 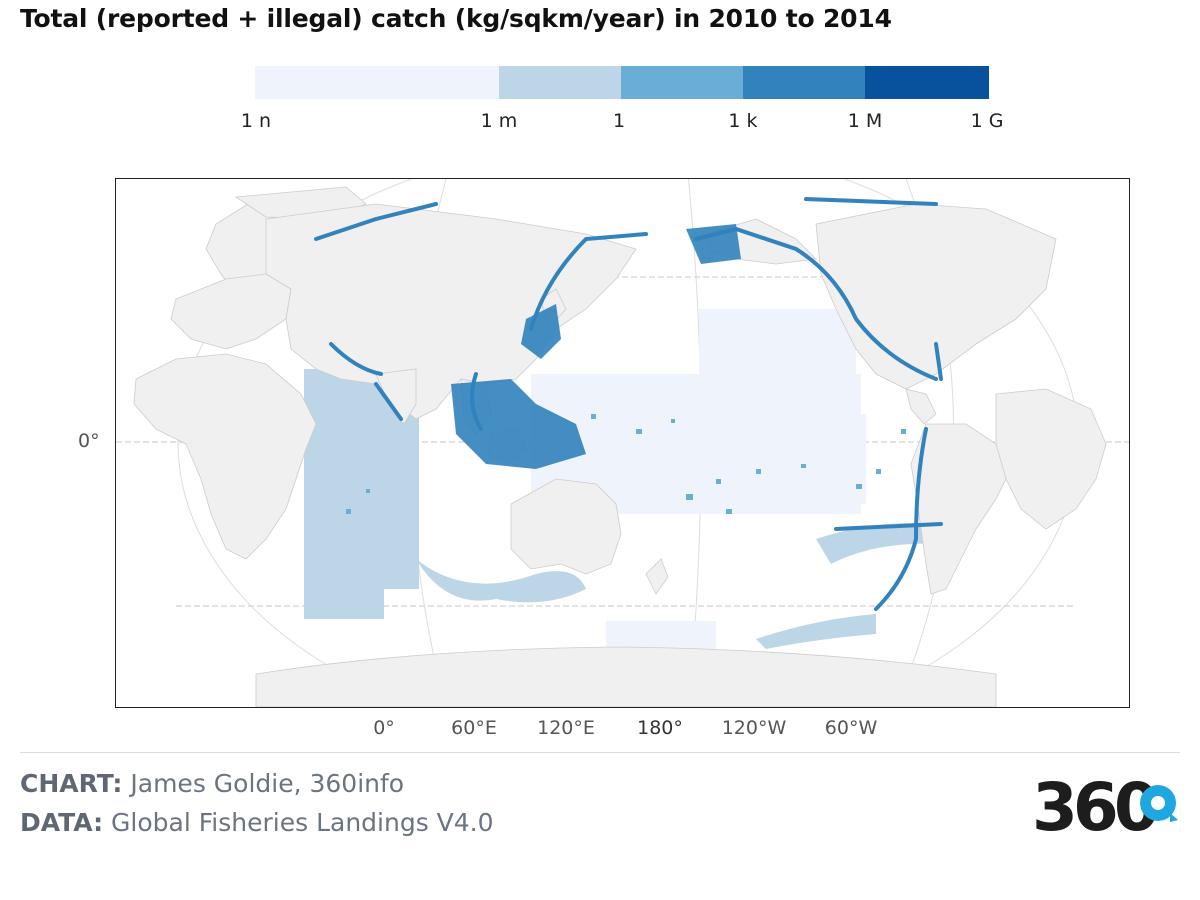 What do you see at coordinates (619, 121) in the screenshot?
I see `legend-tick-1: 1` at bounding box center [619, 121].